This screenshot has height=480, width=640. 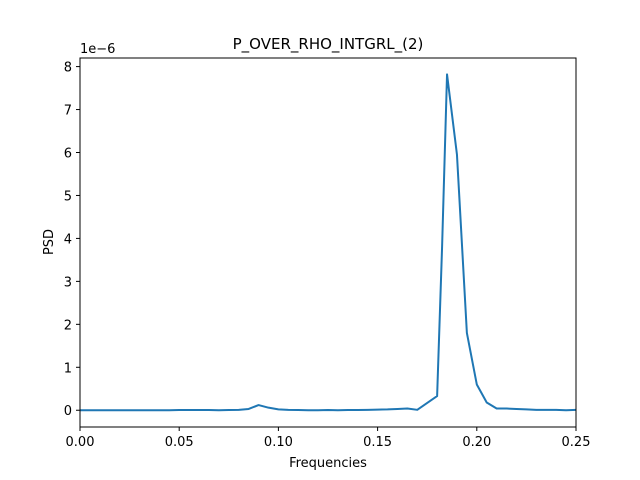 What do you see at coordinates (68, 196) in the screenshot?
I see `y-tick-label: 5` at bounding box center [68, 196].